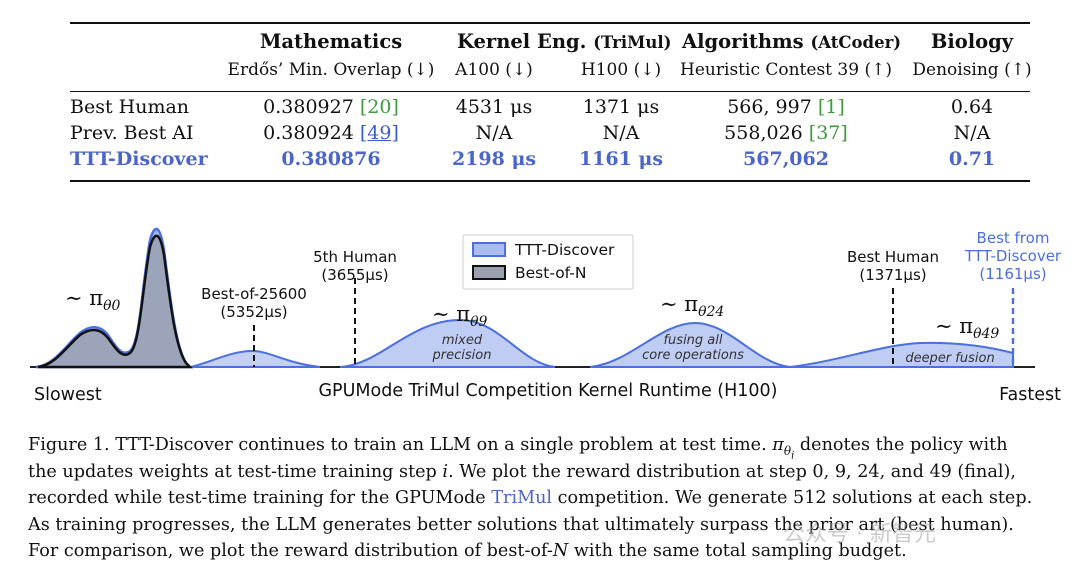 The width and height of the screenshot is (1080, 578). What do you see at coordinates (308, 133) in the screenshot?
I see `math-value: 0.380924` at bounding box center [308, 133].